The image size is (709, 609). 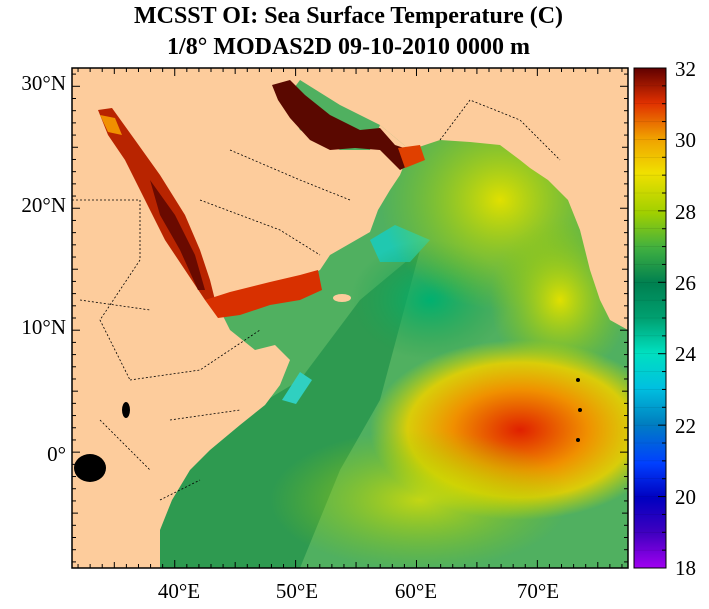 I want to click on colorbar: 32 30 28 26 24 22 20 18, so click(x=665, y=318).